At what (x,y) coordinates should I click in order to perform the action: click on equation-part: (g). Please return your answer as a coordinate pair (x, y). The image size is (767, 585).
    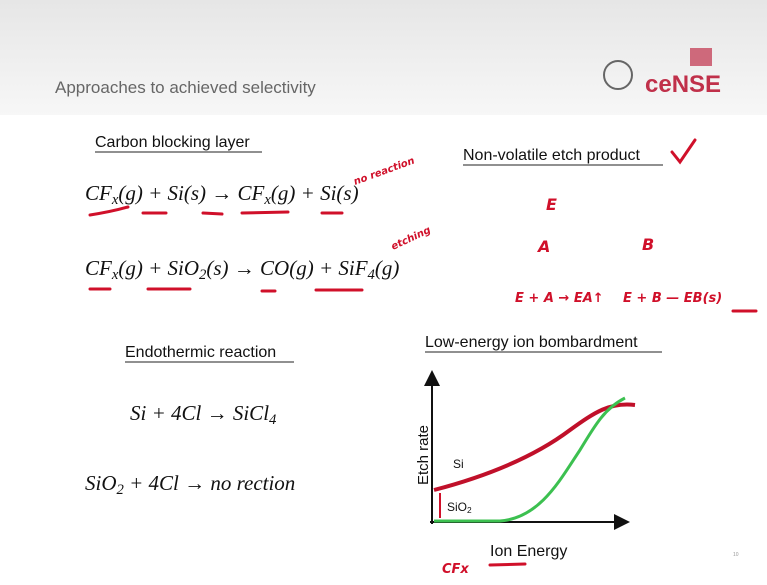
    Looking at the image, I should click on (387, 268).